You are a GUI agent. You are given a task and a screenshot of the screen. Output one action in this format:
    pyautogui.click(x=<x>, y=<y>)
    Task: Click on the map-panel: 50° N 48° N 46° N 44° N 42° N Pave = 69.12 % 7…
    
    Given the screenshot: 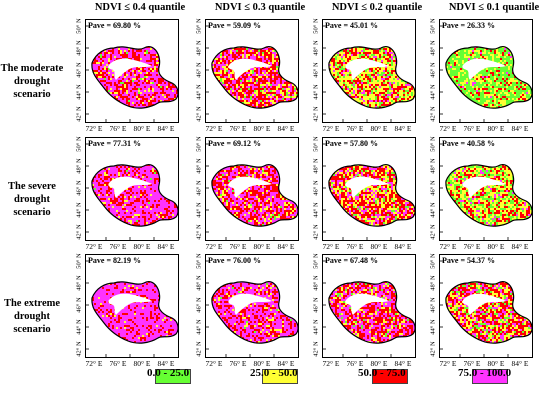 What is the action you would take?
    pyautogui.click(x=246, y=194)
    